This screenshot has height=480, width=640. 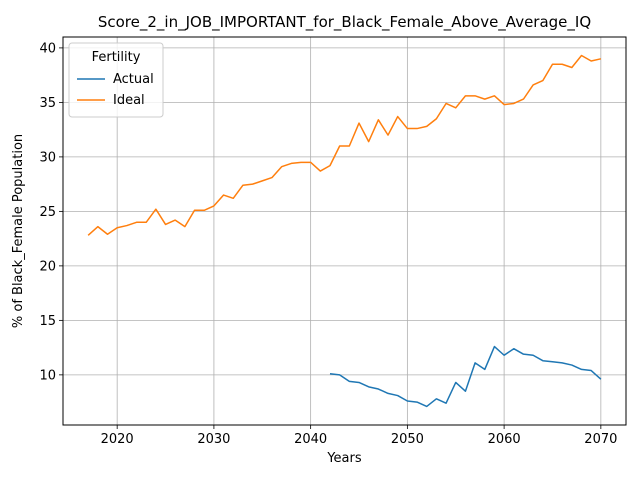 What do you see at coordinates (116, 57) in the screenshot?
I see `legend-title: Fertility` at bounding box center [116, 57].